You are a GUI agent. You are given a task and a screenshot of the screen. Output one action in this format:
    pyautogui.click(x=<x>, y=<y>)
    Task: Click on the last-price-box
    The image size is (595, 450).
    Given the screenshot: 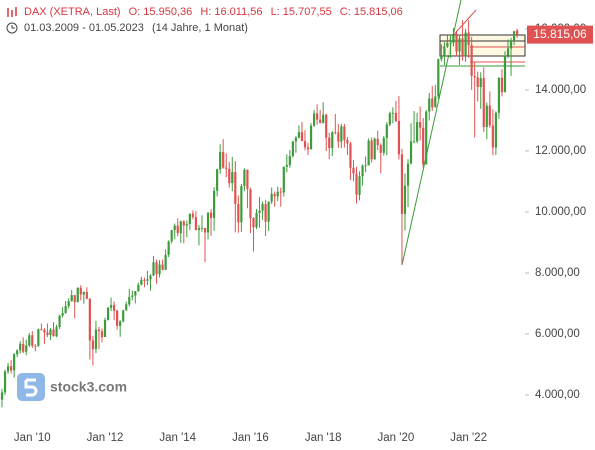 What is the action you would take?
    pyautogui.click(x=560, y=34)
    